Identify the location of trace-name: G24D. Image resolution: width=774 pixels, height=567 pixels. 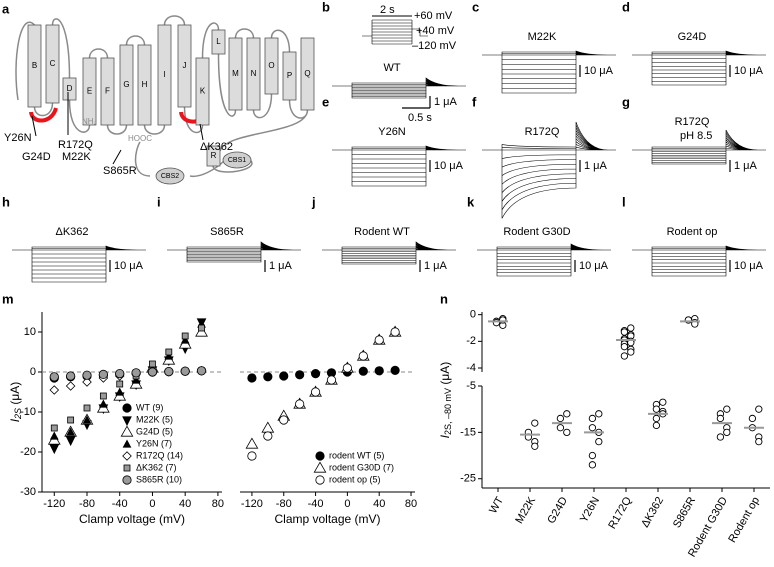
(692, 37).